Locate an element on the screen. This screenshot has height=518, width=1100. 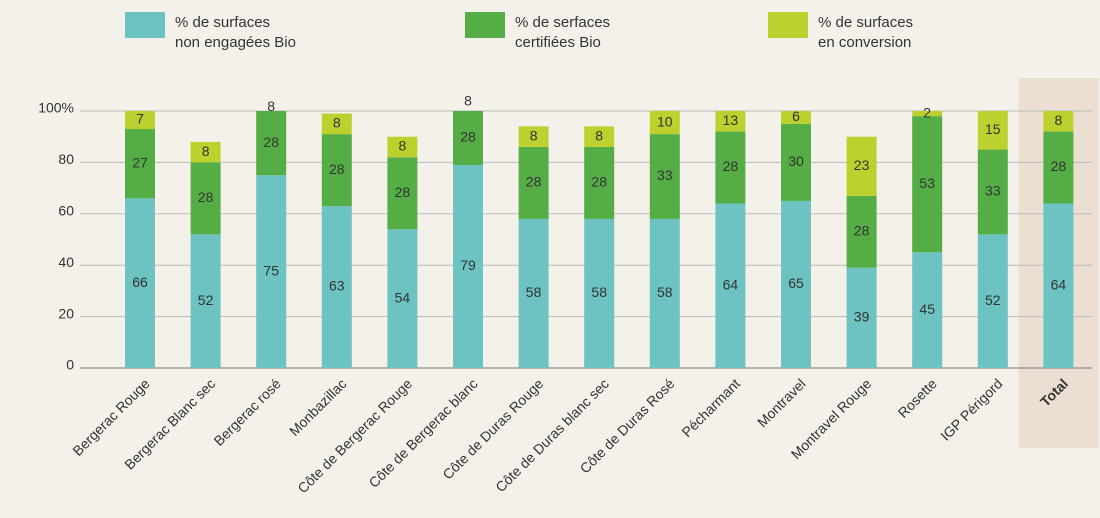
data-label: 63 is located at coordinates (337, 286).